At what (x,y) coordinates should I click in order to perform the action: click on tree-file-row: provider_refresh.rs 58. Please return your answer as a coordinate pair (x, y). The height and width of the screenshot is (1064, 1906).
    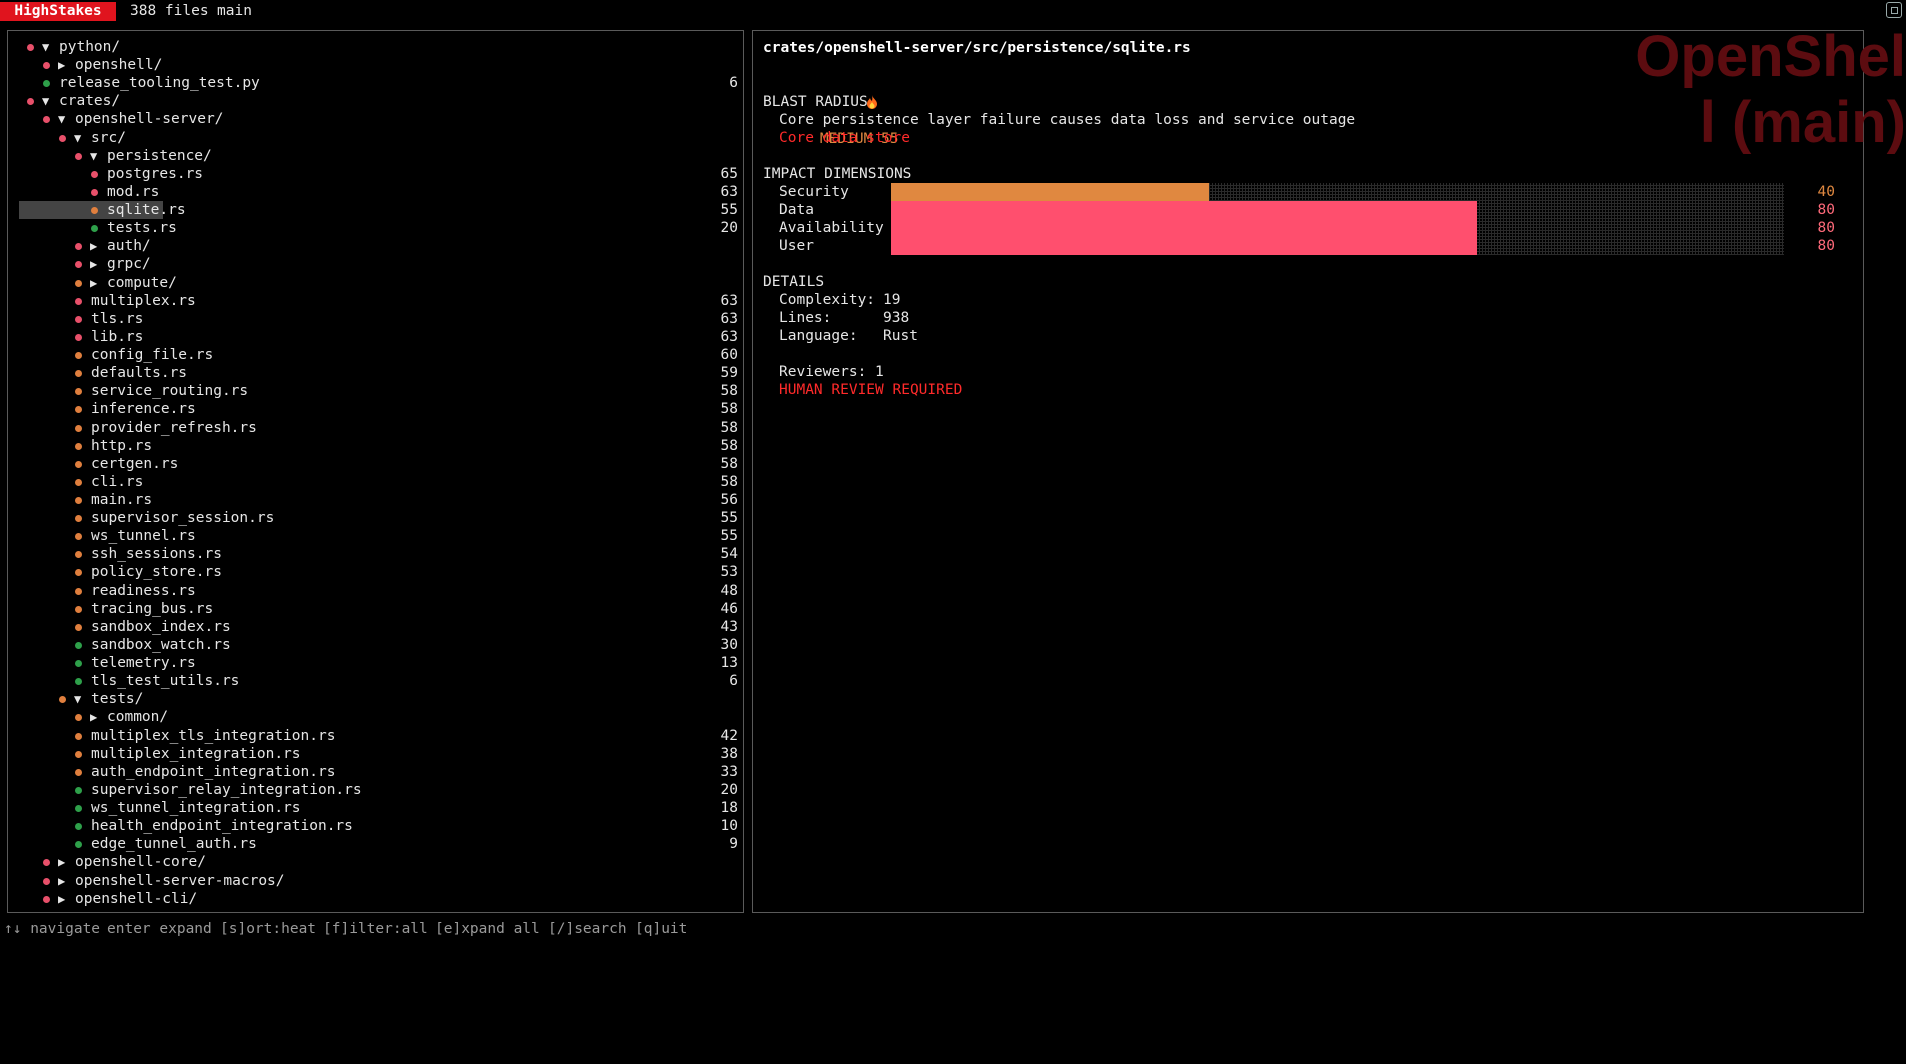
    Looking at the image, I should click on (378, 428).